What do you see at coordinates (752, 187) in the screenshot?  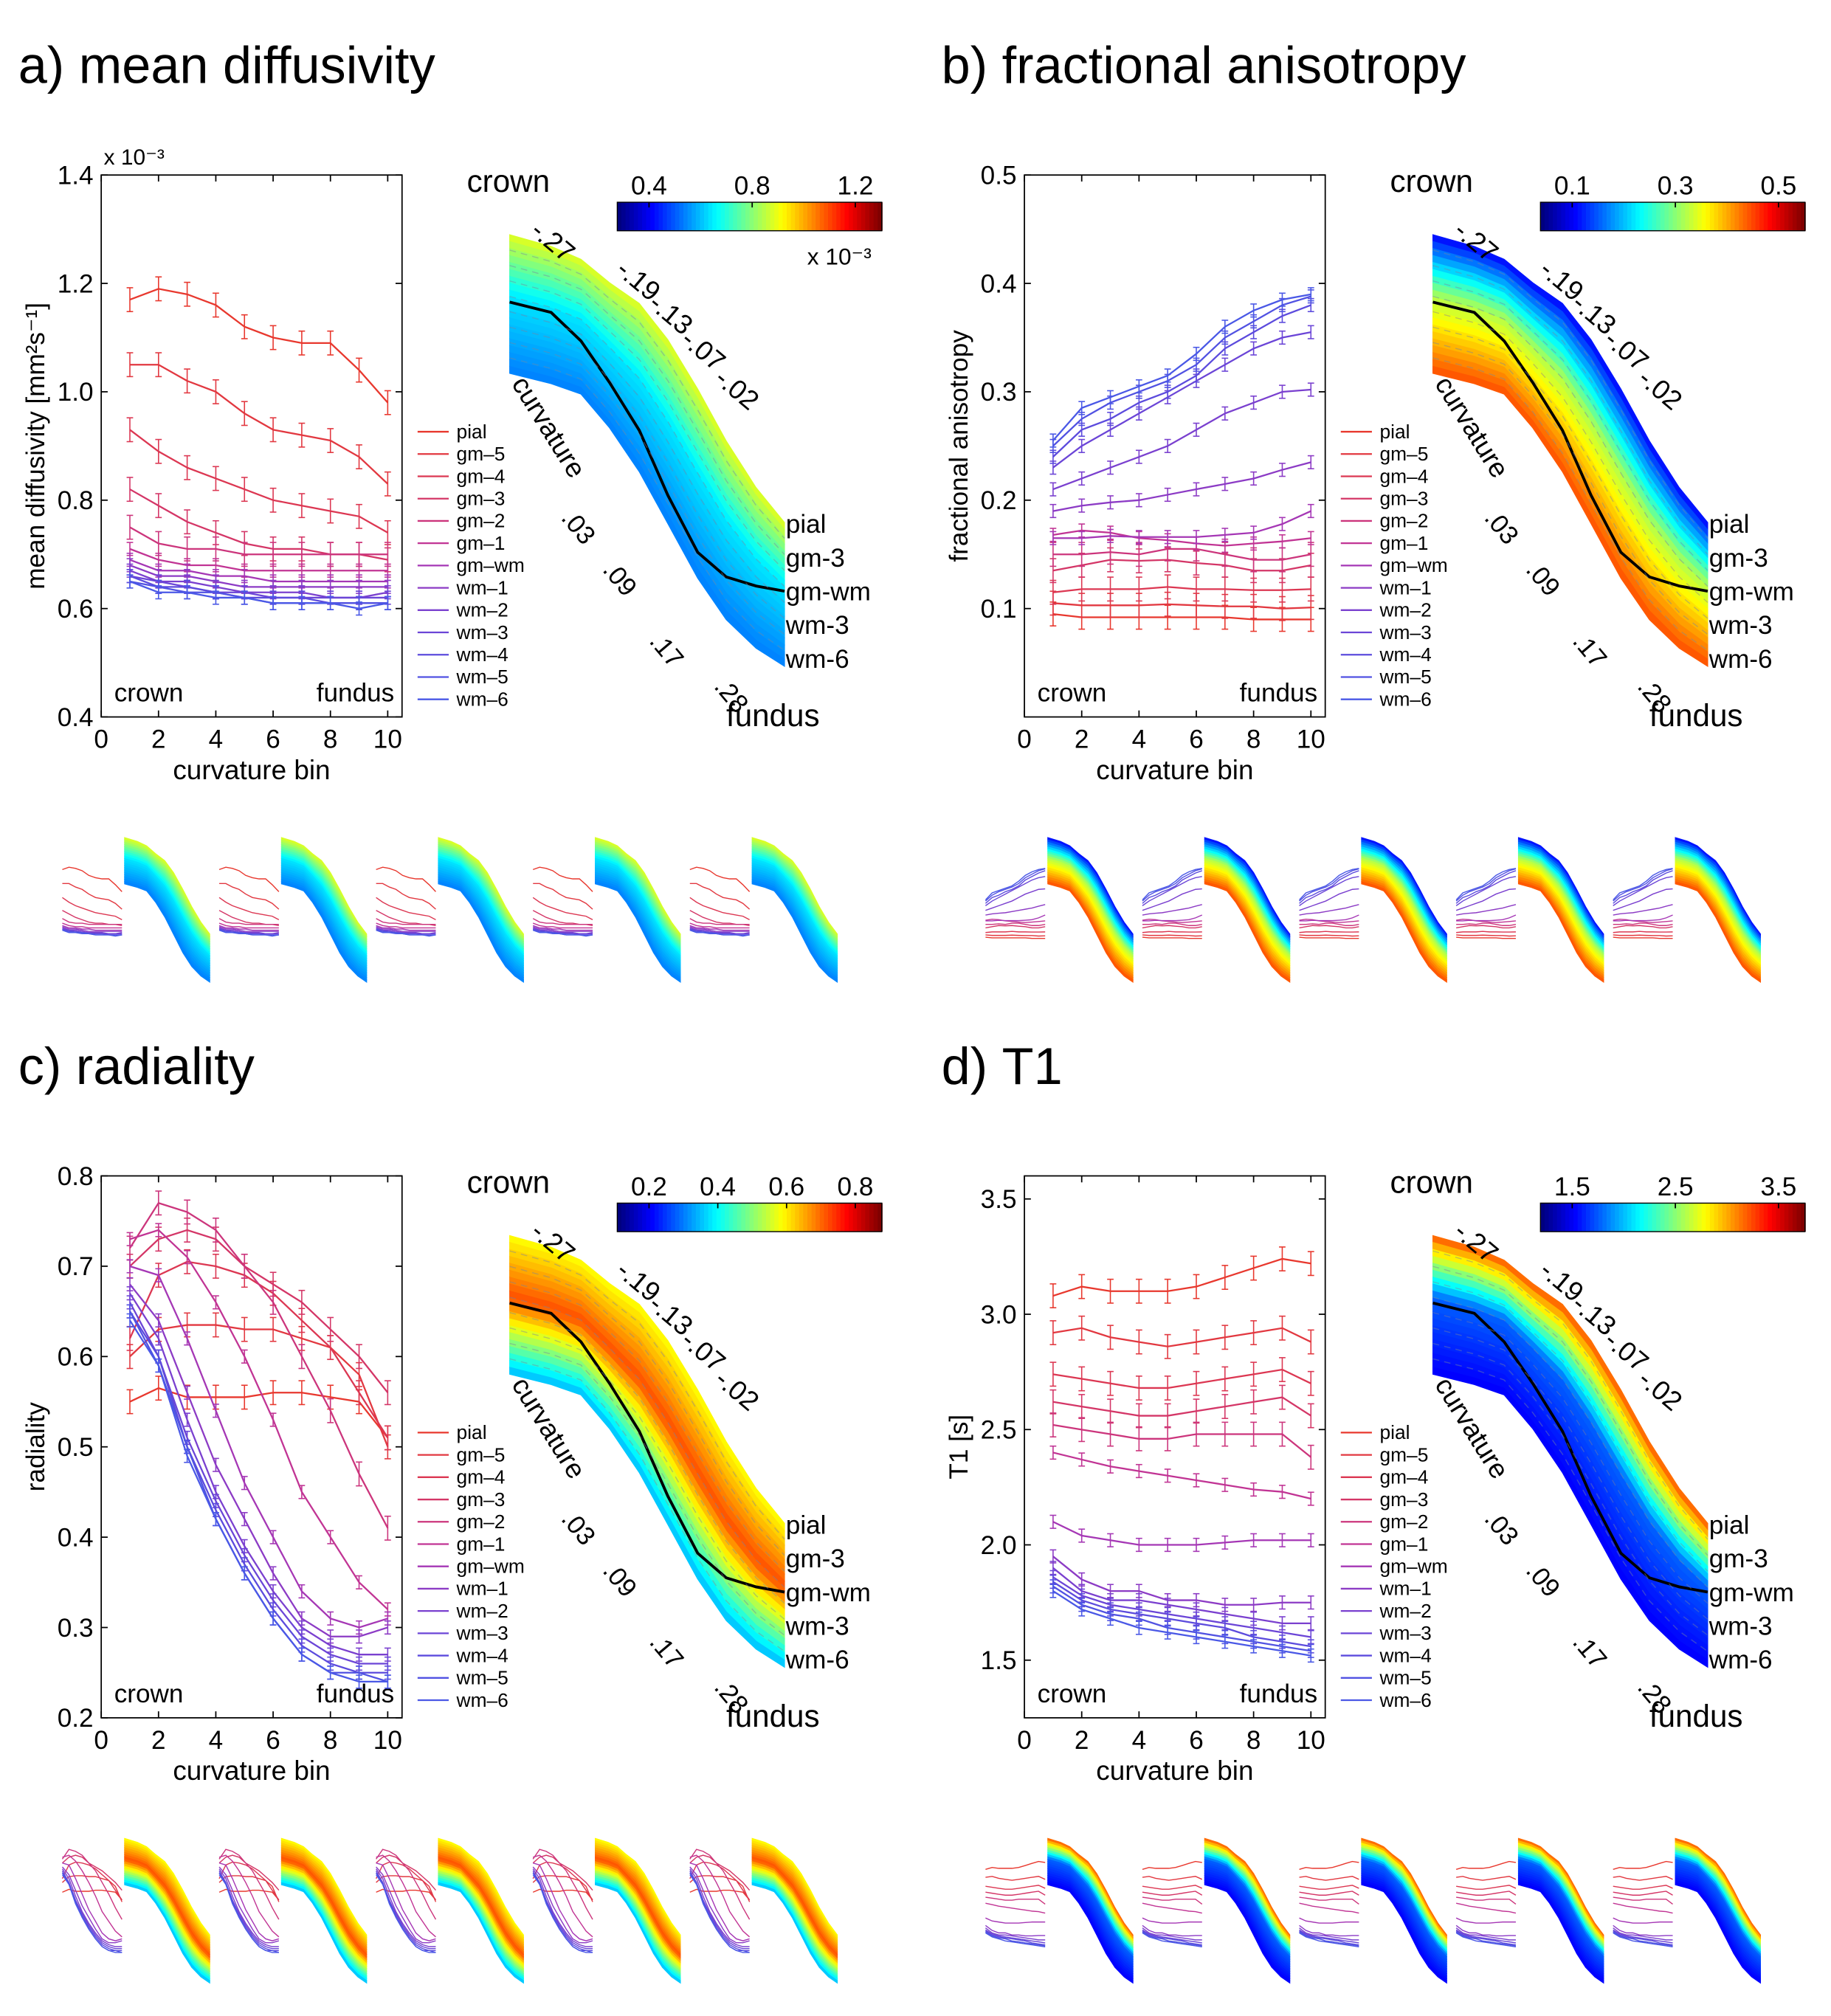 I see `colorbar-tick-label: 0.8` at bounding box center [752, 187].